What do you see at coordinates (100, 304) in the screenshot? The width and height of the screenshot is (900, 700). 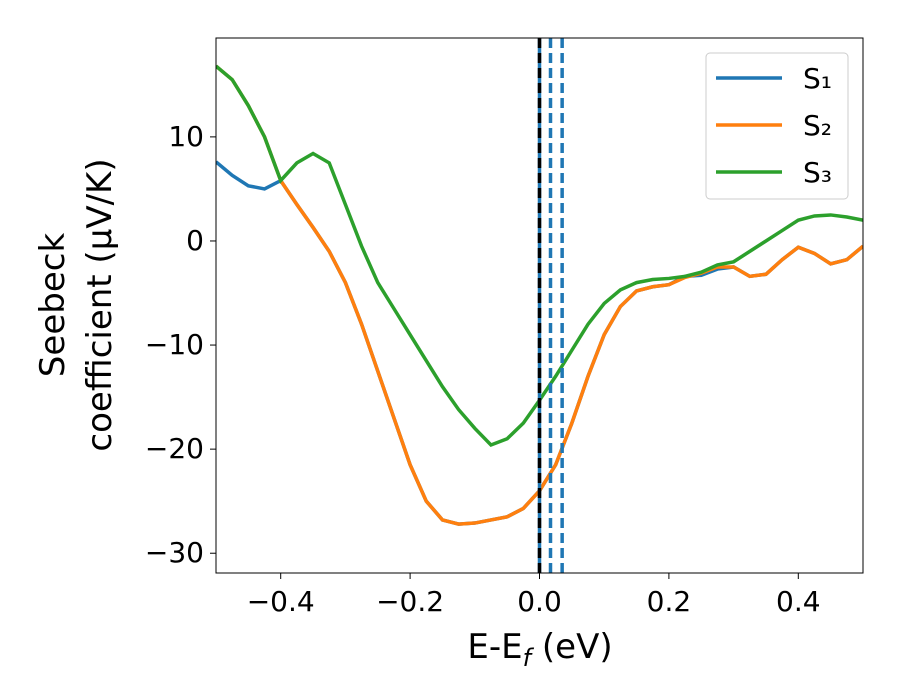 I see `y-axis-label: coefficient (μV/K)` at bounding box center [100, 304].